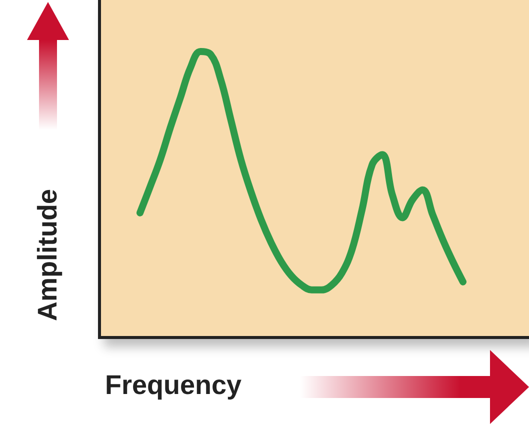 The height and width of the screenshot is (426, 529). What do you see at coordinates (173, 385) in the screenshot?
I see `x-axis-title: Frequency` at bounding box center [173, 385].